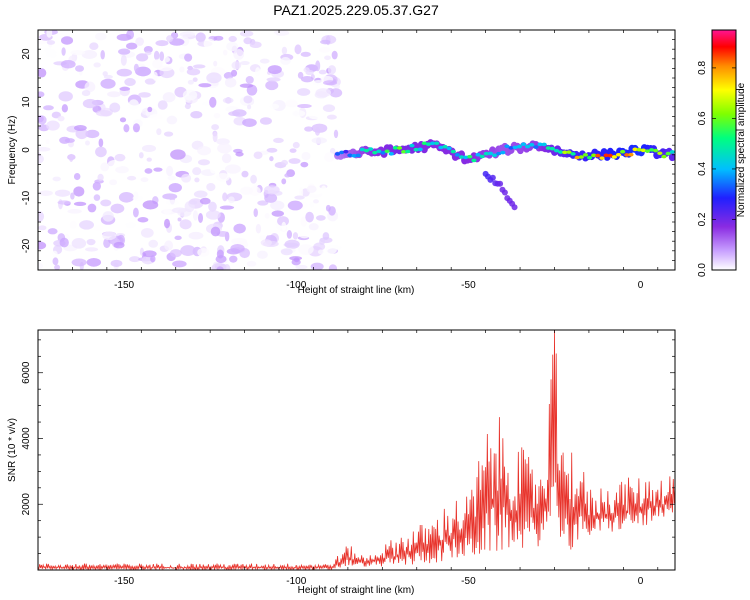  What do you see at coordinates (26, 245) in the screenshot?
I see `y-tick-label: -20` at bounding box center [26, 245].